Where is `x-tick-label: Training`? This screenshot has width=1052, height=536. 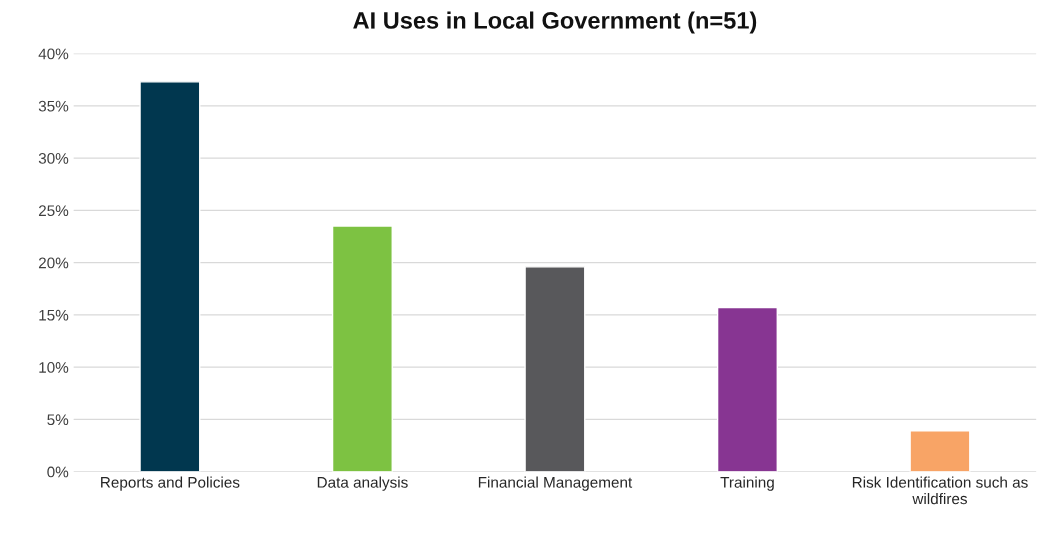
x-tick-label: Training is located at coordinates (747, 483).